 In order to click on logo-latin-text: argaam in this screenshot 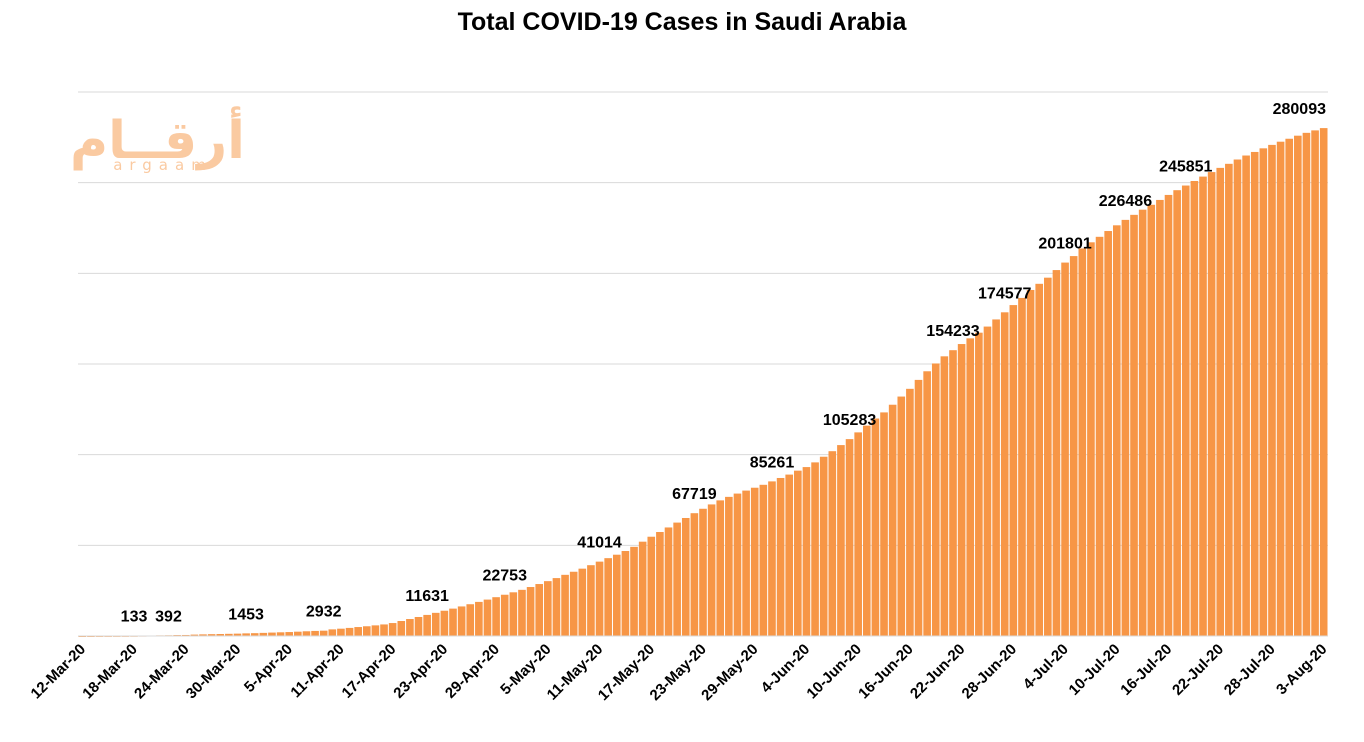, I will do `click(163, 165)`.